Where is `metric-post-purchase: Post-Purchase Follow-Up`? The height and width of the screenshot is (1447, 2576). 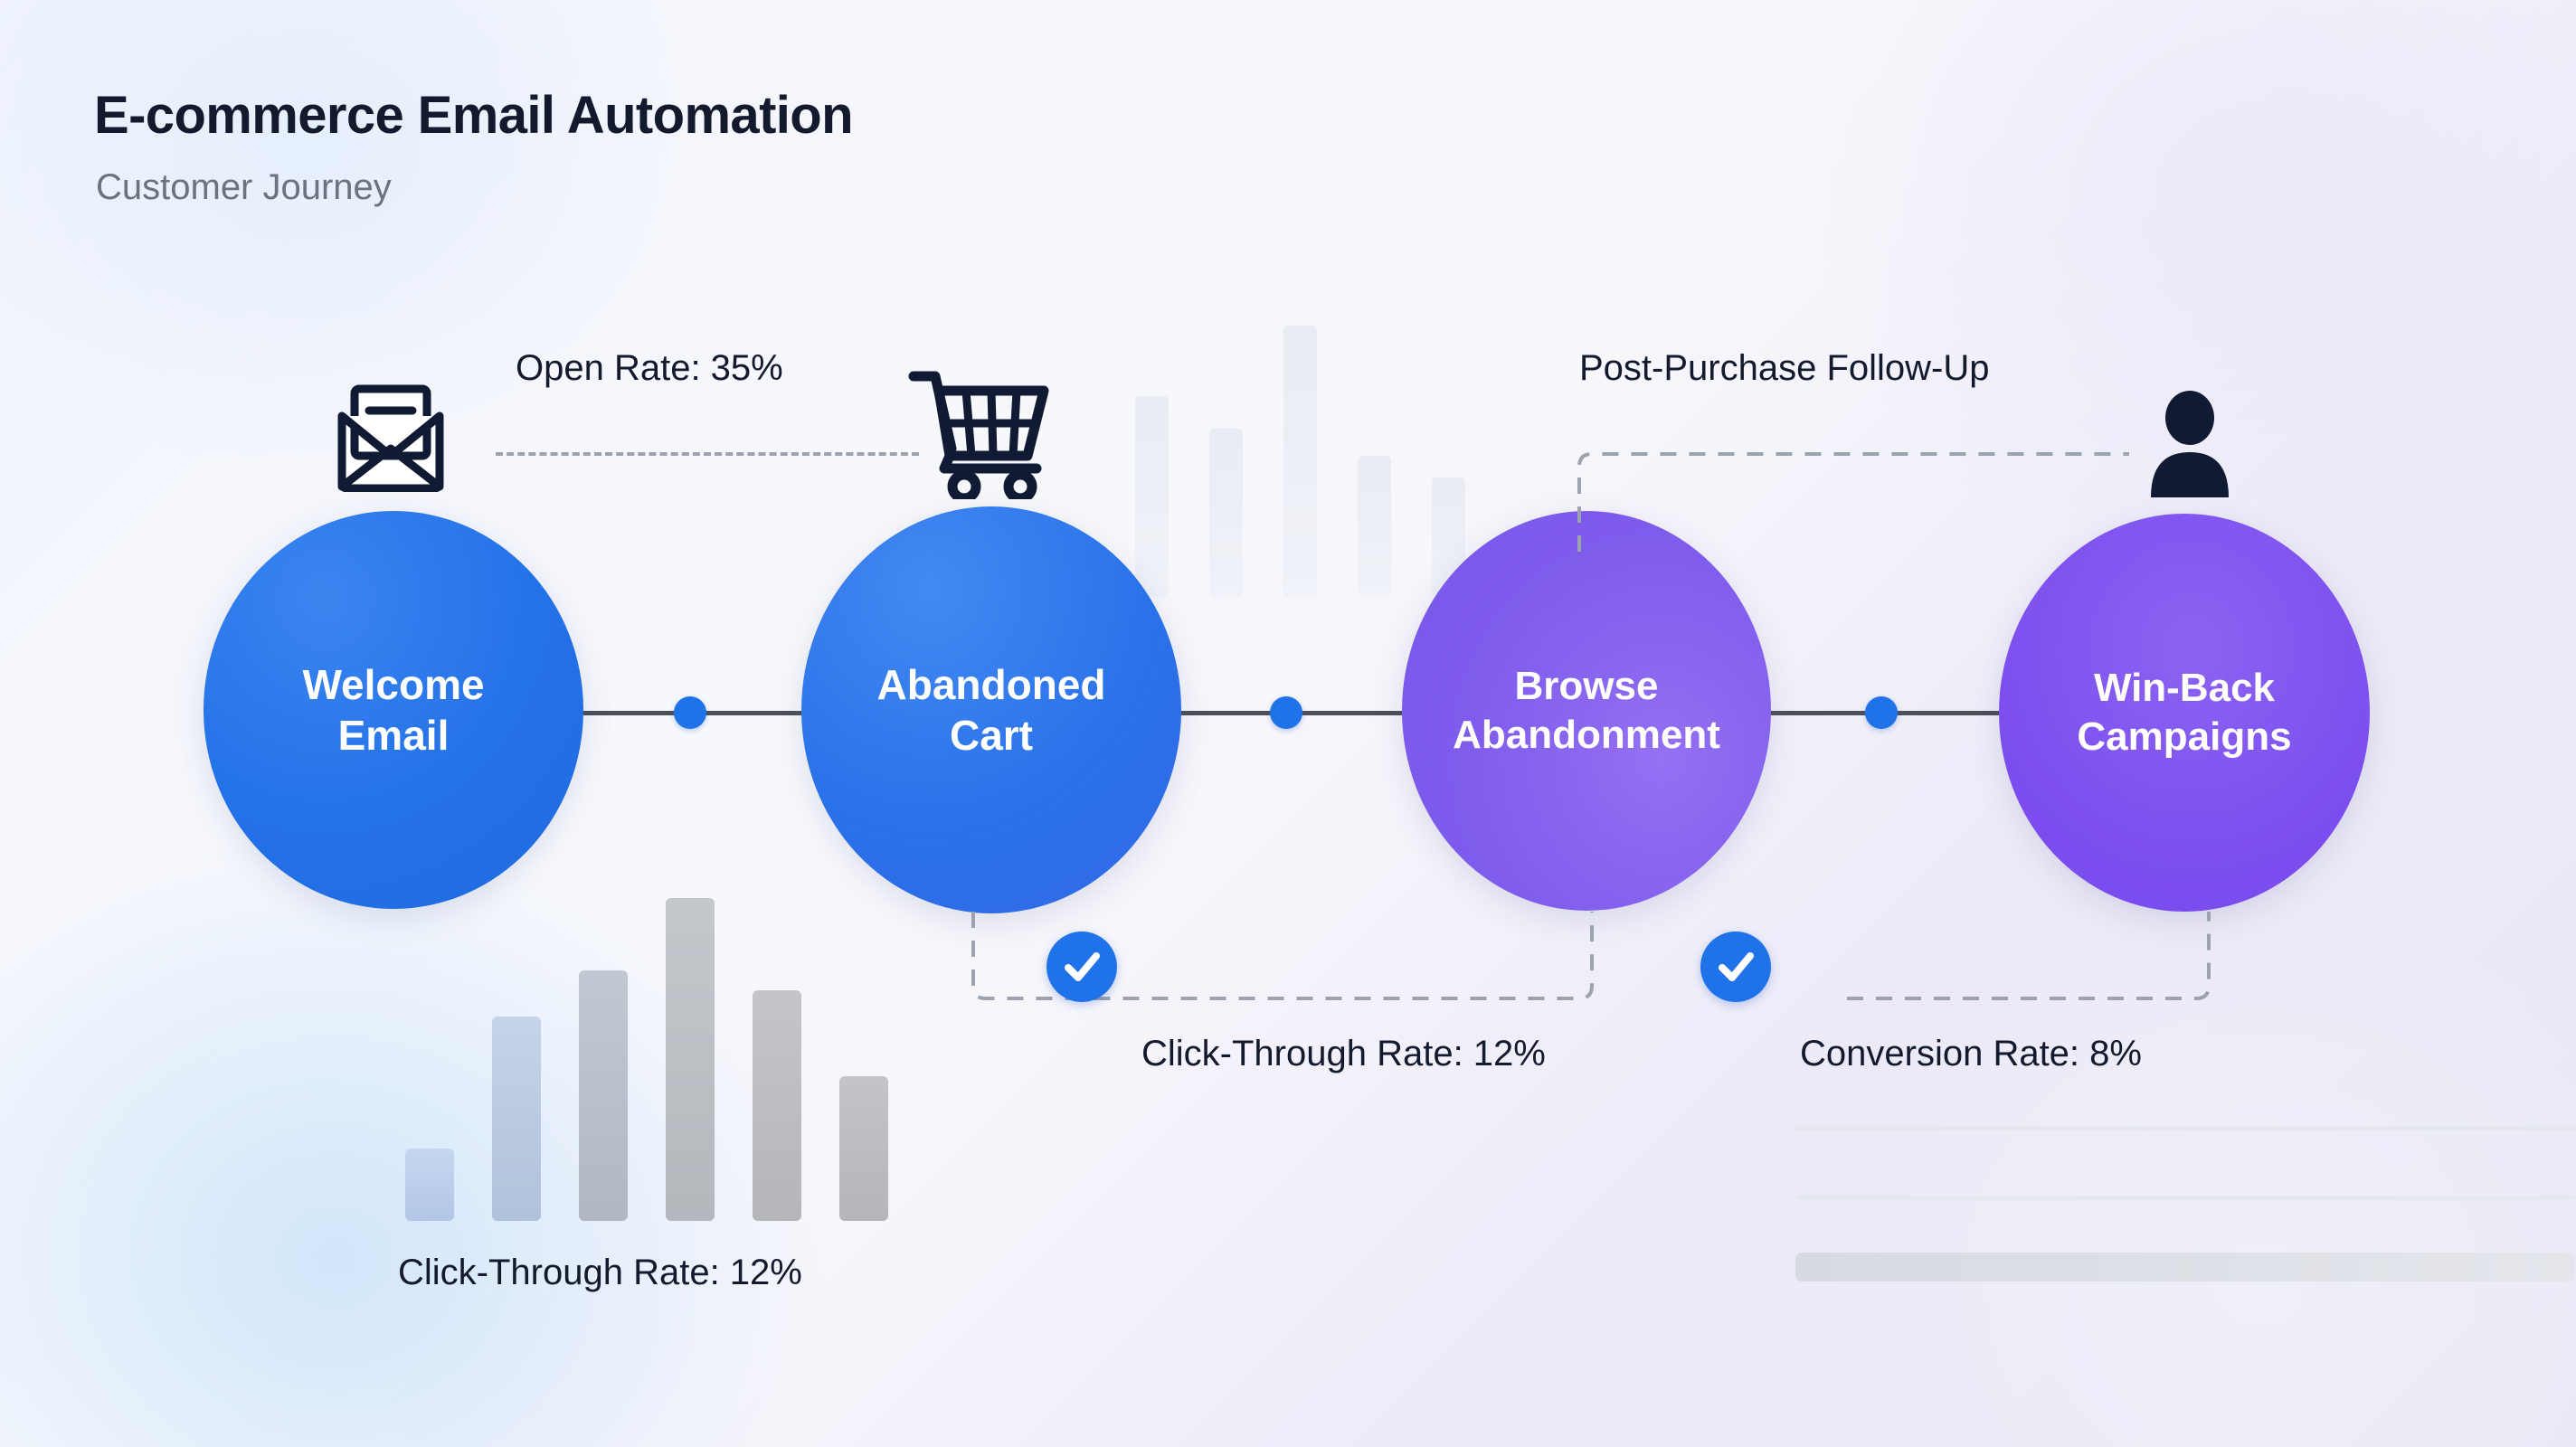 metric-post-purchase: Post-Purchase Follow-Up is located at coordinates (1785, 368).